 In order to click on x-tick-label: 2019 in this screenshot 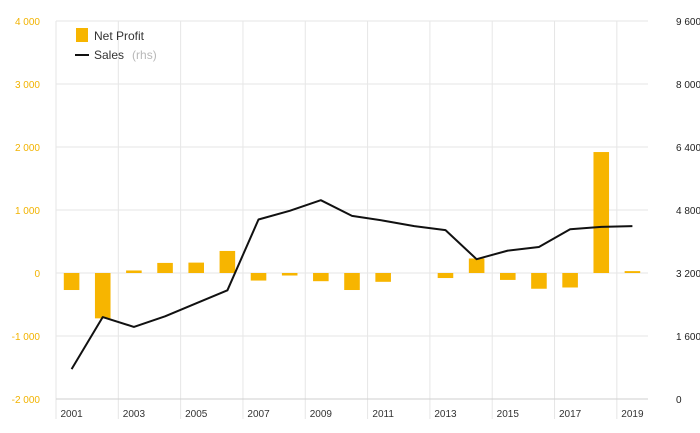, I will do `click(632, 414)`.